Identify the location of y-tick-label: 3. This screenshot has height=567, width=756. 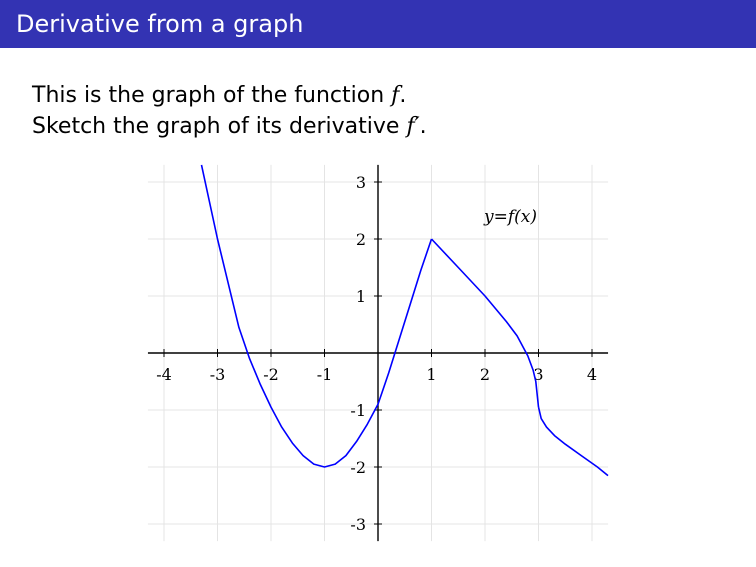
(361, 182).